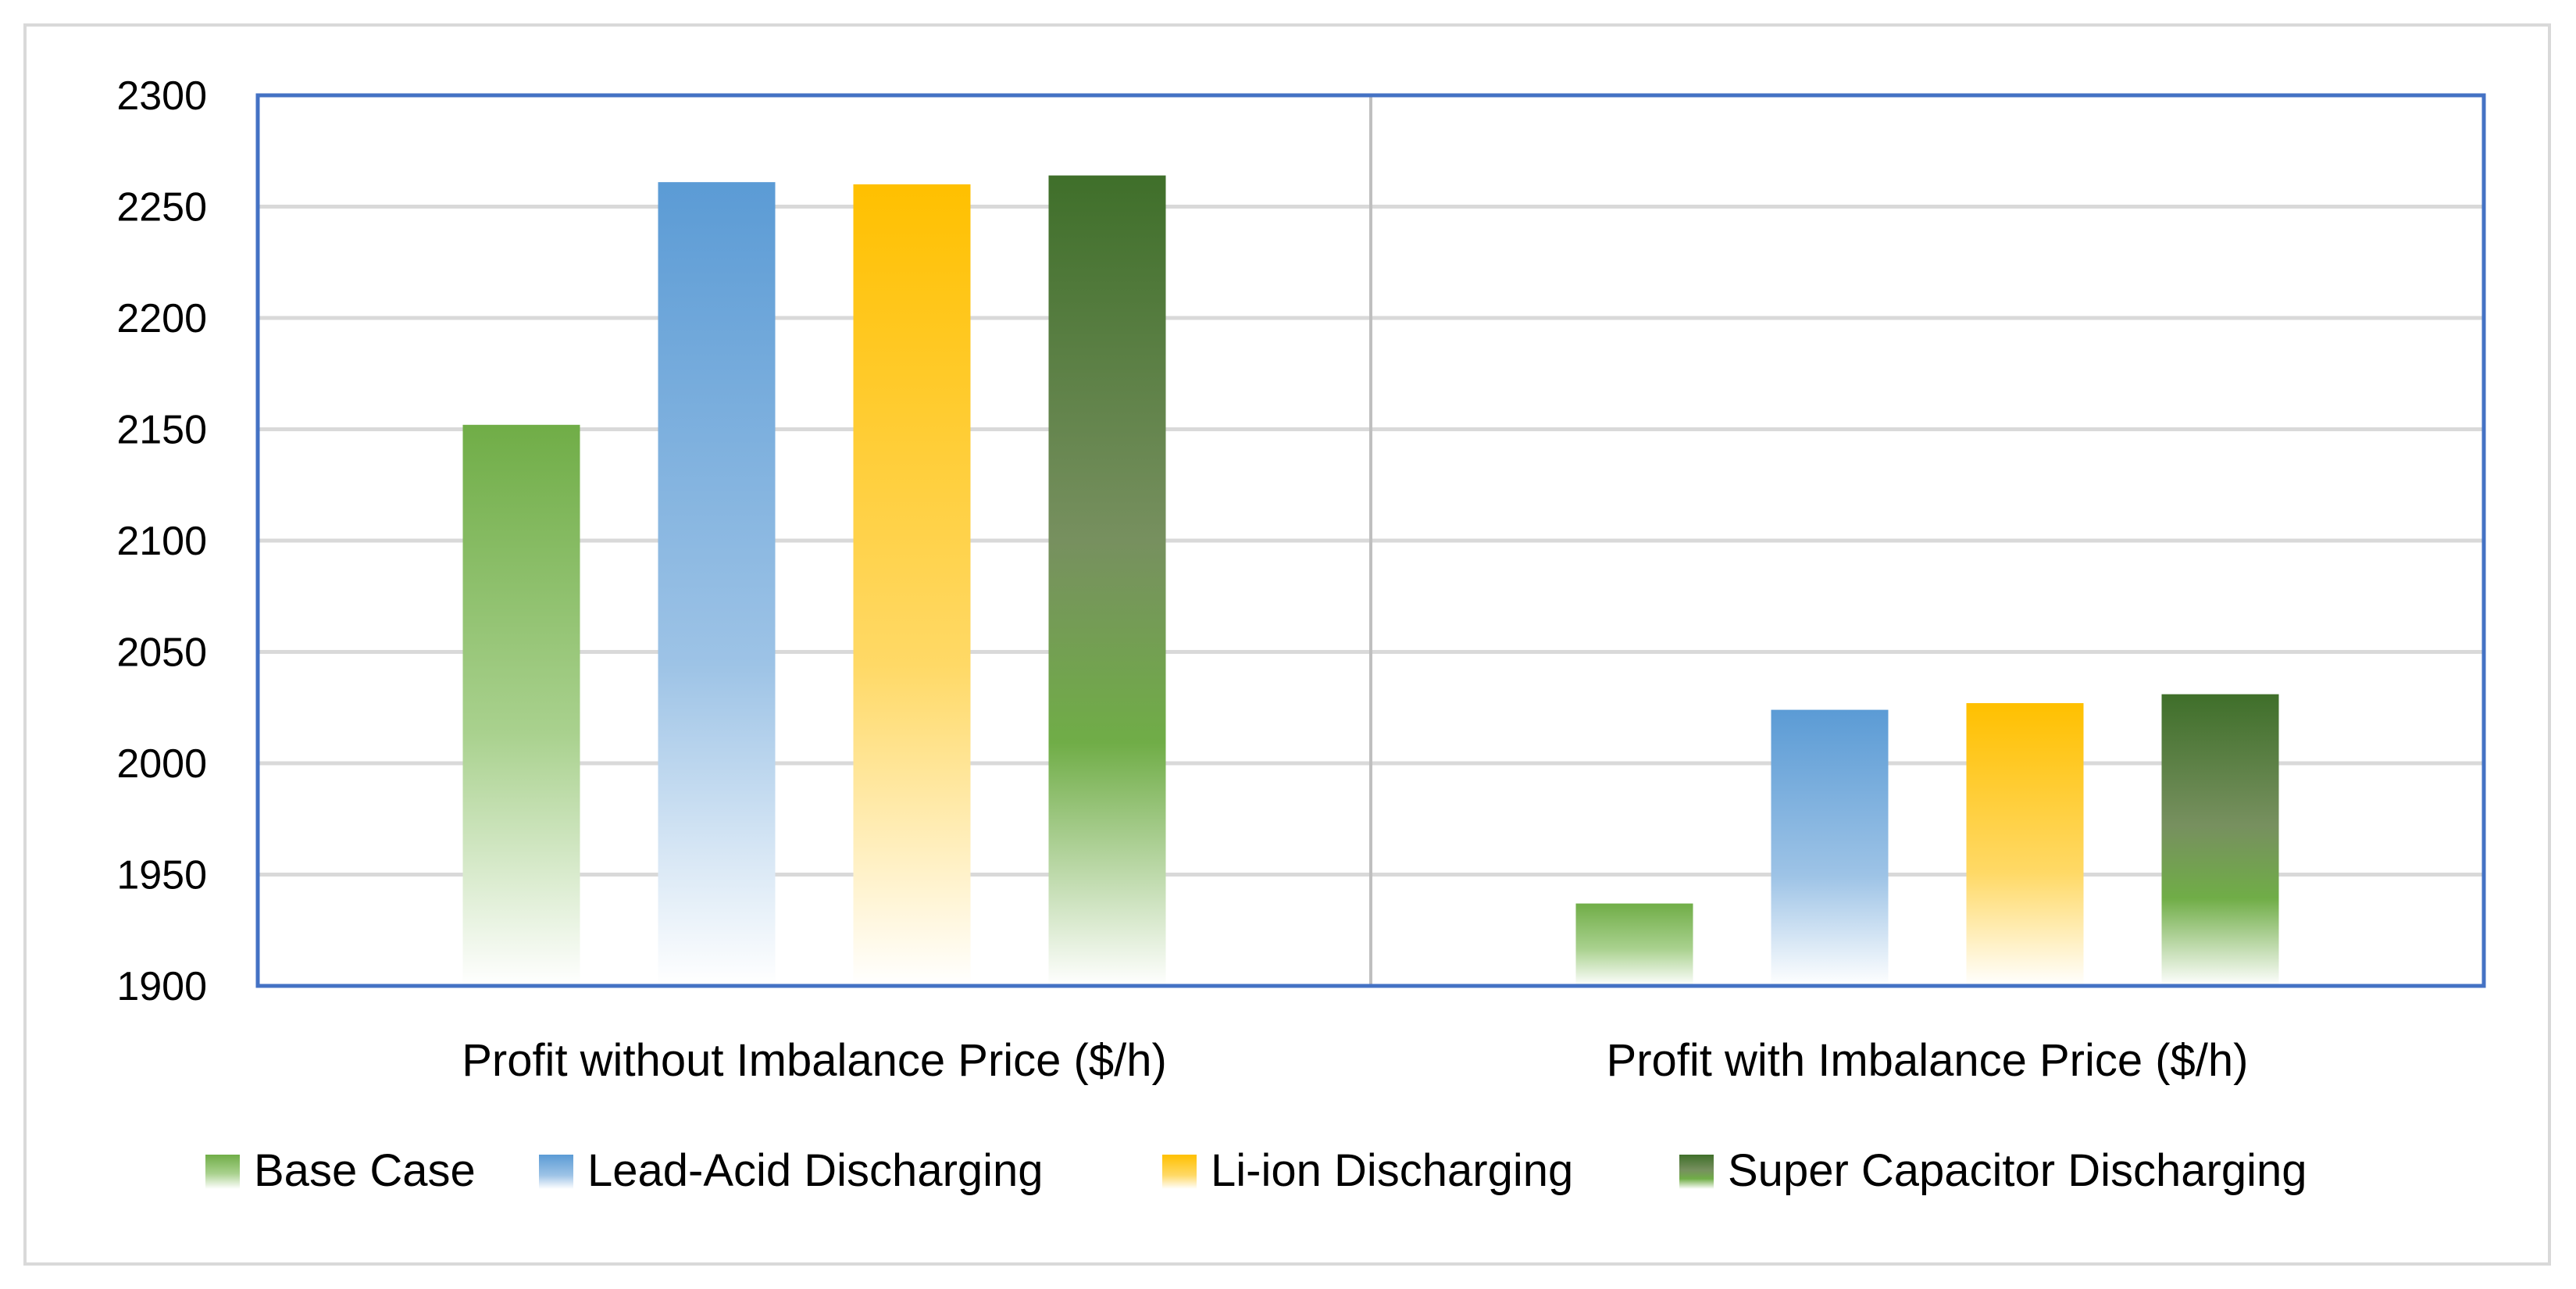  What do you see at coordinates (365, 1170) in the screenshot?
I see `legend-label: Base Case` at bounding box center [365, 1170].